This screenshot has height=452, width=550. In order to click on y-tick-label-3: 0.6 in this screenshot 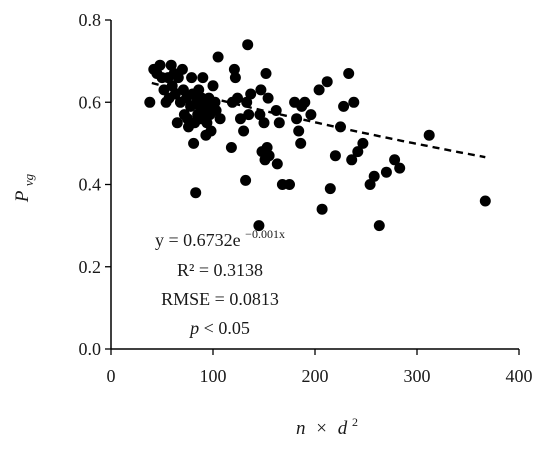, I will do `click(90, 102)`.